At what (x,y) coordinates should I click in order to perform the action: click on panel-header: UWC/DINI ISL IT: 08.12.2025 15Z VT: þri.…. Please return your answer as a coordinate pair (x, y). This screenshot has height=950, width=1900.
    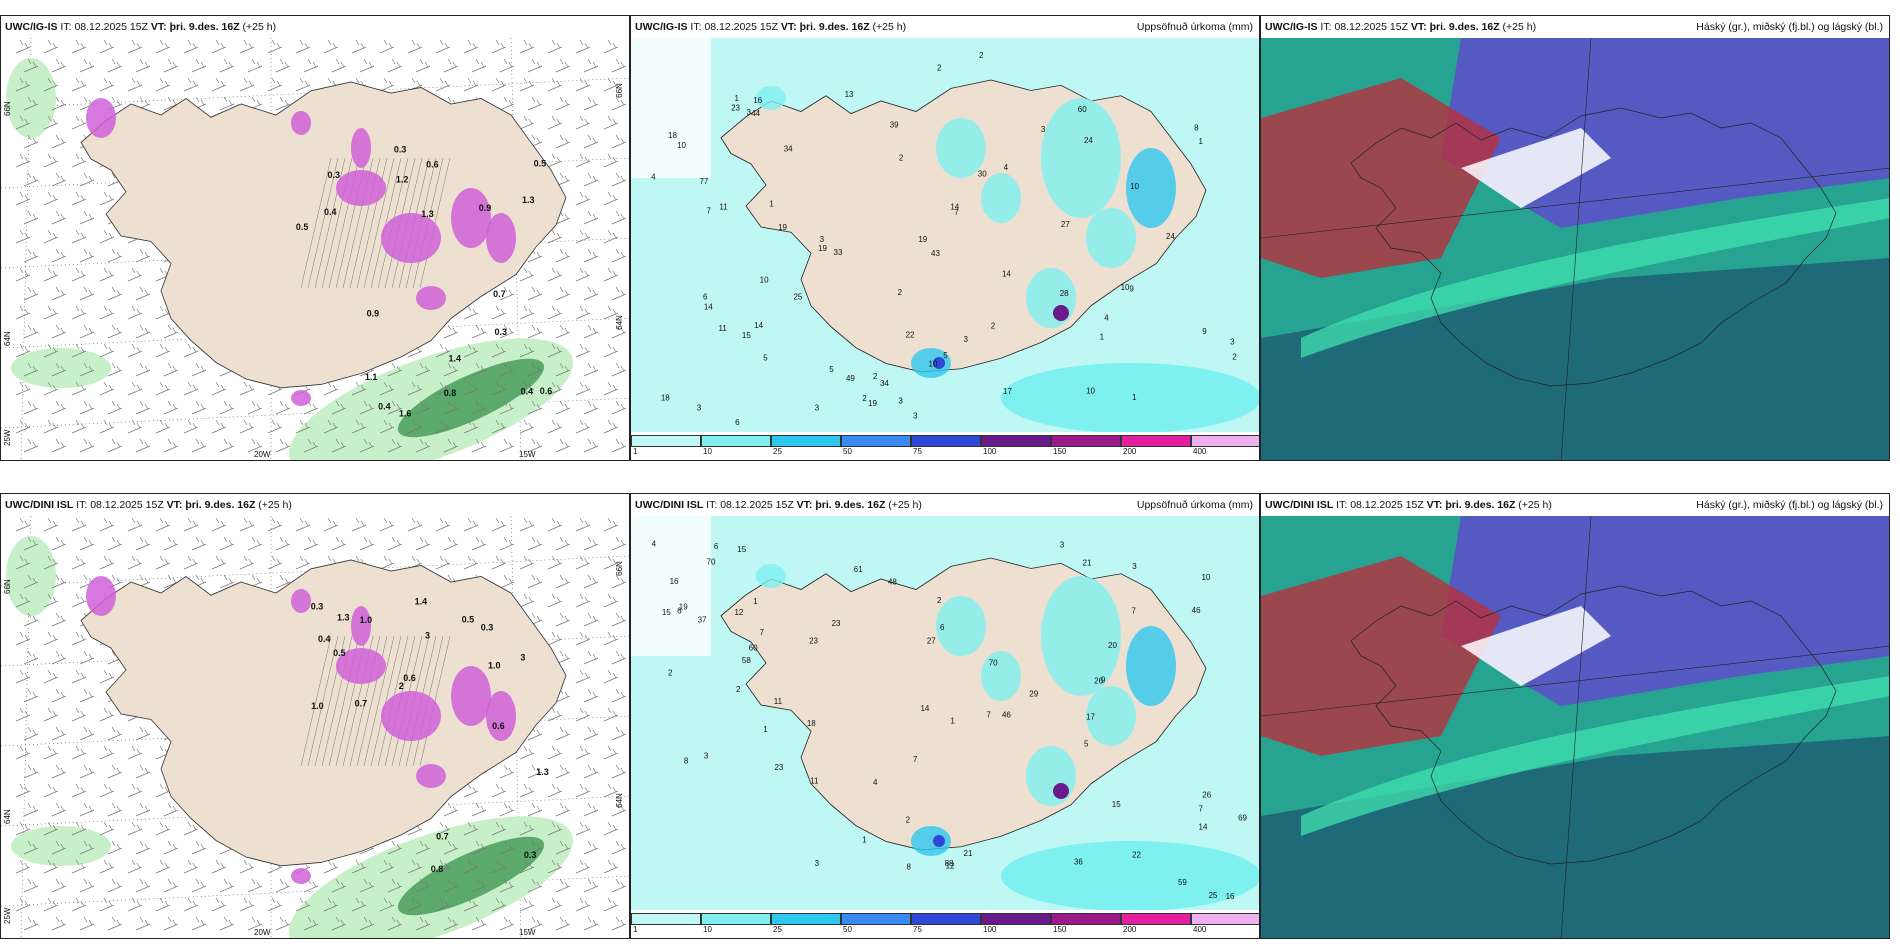
    Looking at the image, I should click on (1575, 505).